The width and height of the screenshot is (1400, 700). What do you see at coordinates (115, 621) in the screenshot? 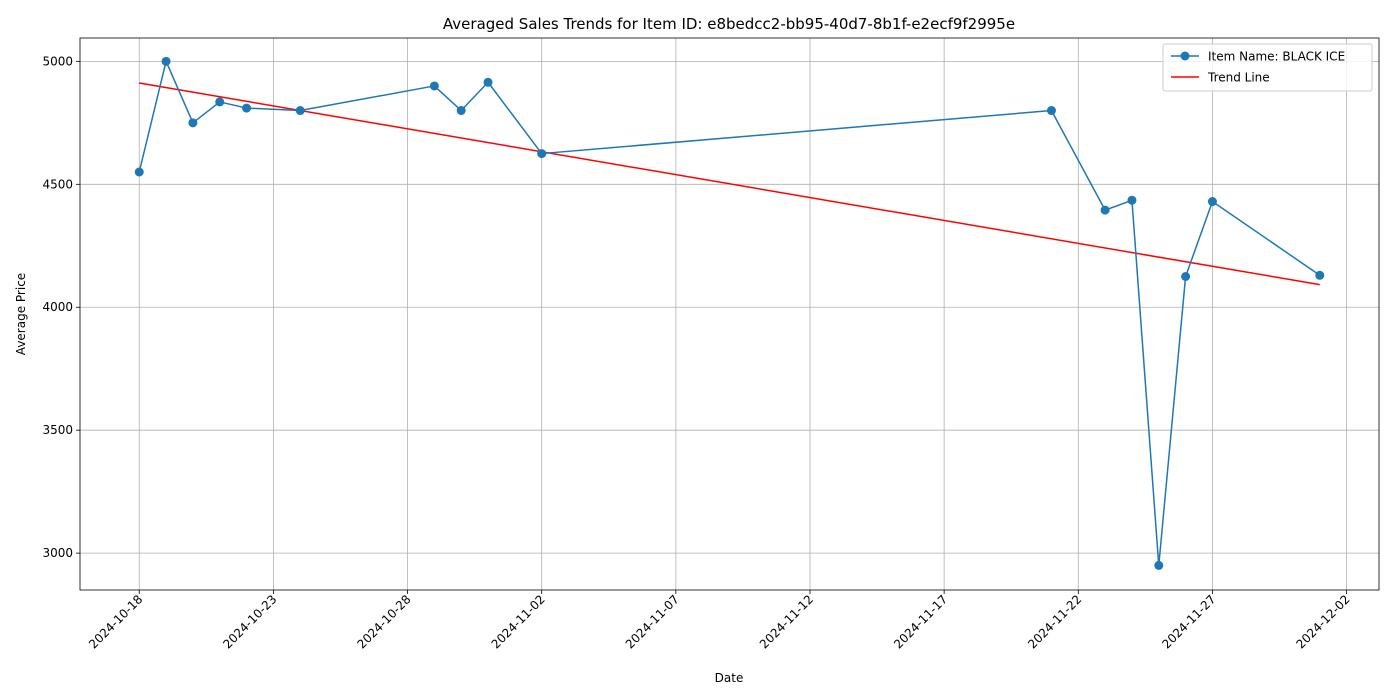
I see `x-tick-label: 2024-10-18` at bounding box center [115, 621].